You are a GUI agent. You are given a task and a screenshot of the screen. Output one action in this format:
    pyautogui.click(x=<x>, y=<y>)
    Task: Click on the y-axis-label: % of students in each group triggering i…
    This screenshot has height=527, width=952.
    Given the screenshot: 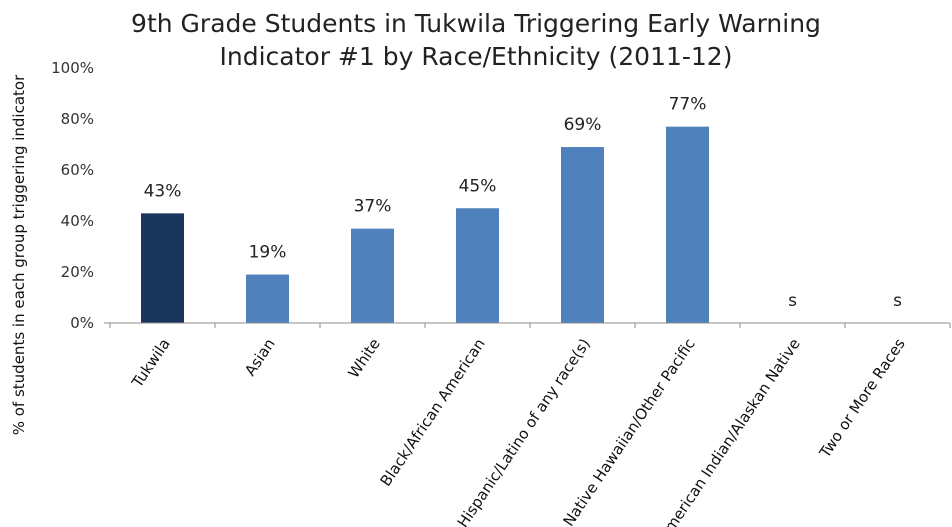 What is the action you would take?
    pyautogui.click(x=19, y=254)
    